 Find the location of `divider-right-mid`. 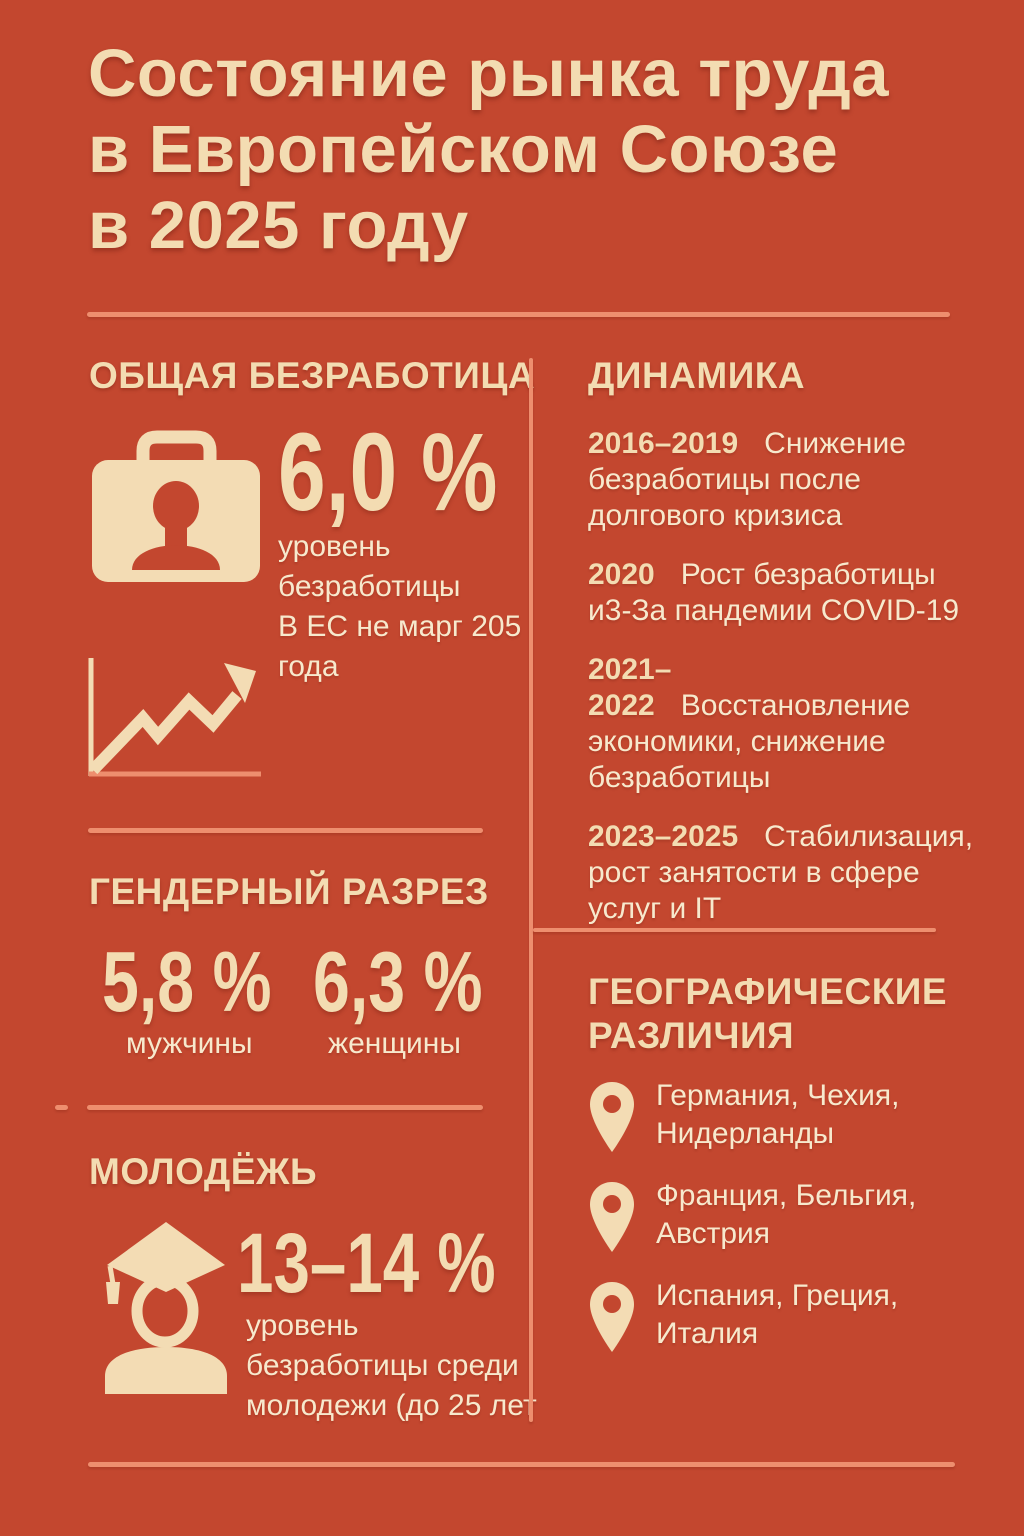

divider-right-mid is located at coordinates (734, 930).